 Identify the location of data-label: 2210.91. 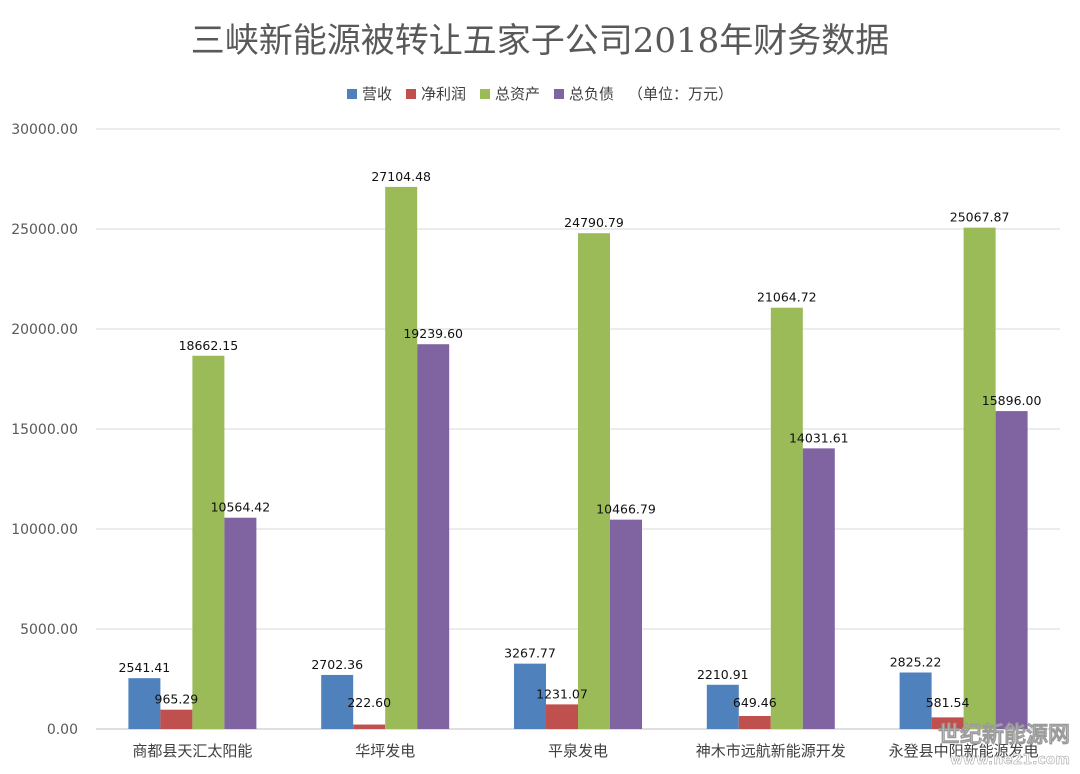
(723, 674).